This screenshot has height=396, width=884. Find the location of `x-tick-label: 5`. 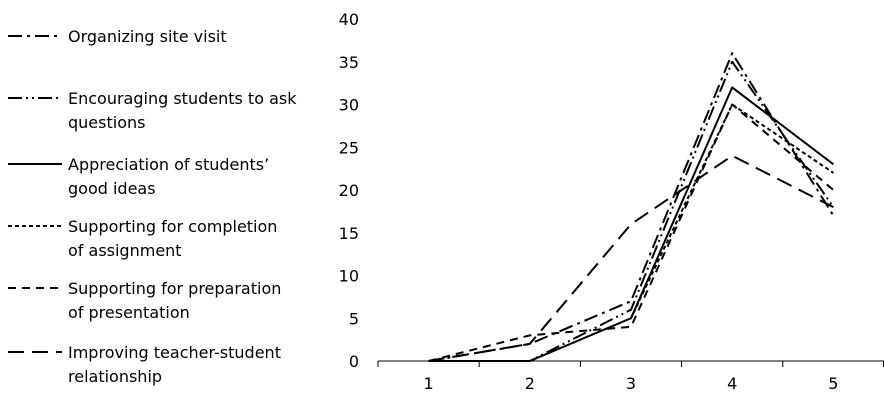

x-tick-label: 5 is located at coordinates (833, 383).